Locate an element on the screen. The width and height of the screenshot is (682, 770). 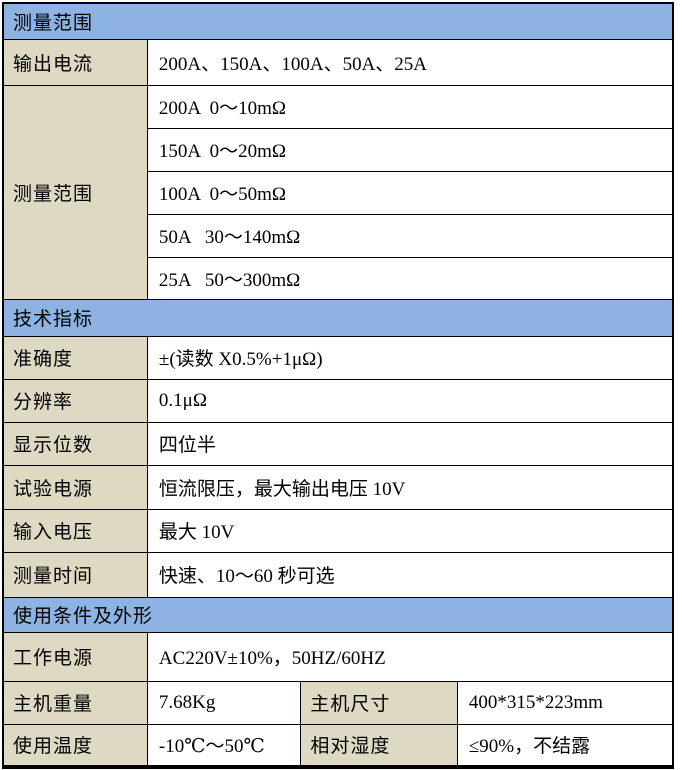
row-label-measure-time: 测量时间 is located at coordinates (75, 574).